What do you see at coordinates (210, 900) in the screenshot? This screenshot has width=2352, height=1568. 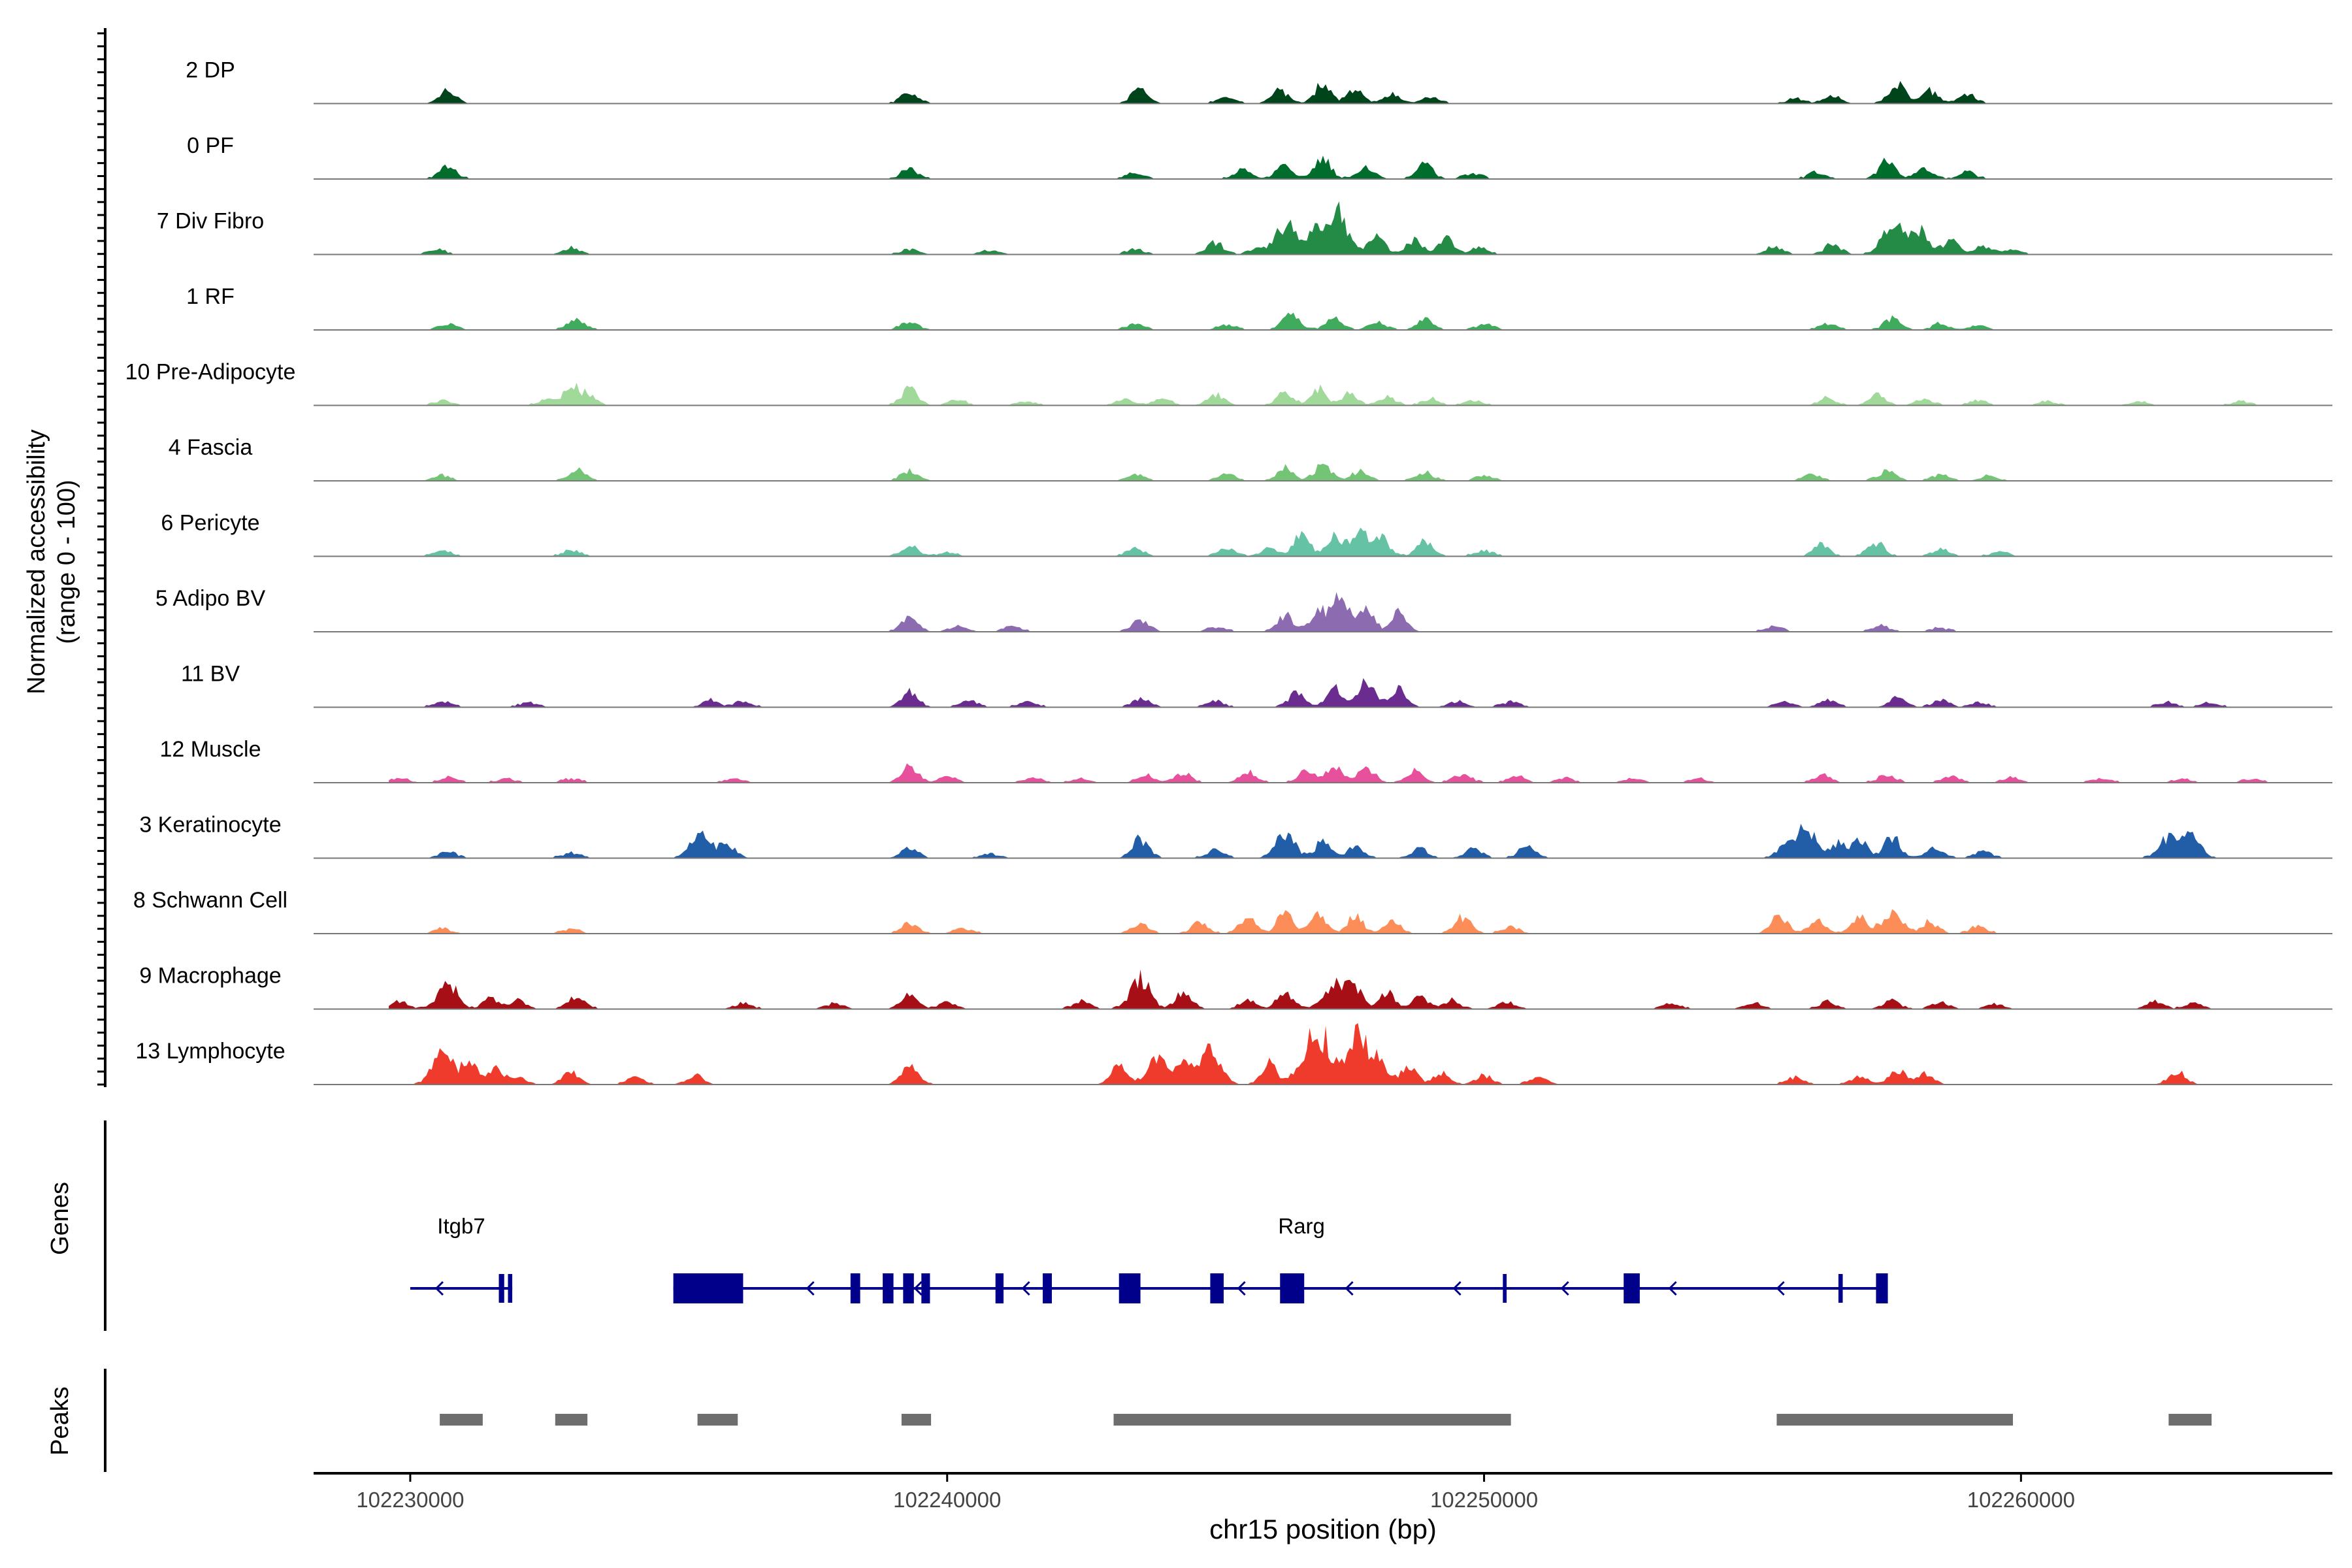 I see `track-label: 8 Schwann Cell` at bounding box center [210, 900].